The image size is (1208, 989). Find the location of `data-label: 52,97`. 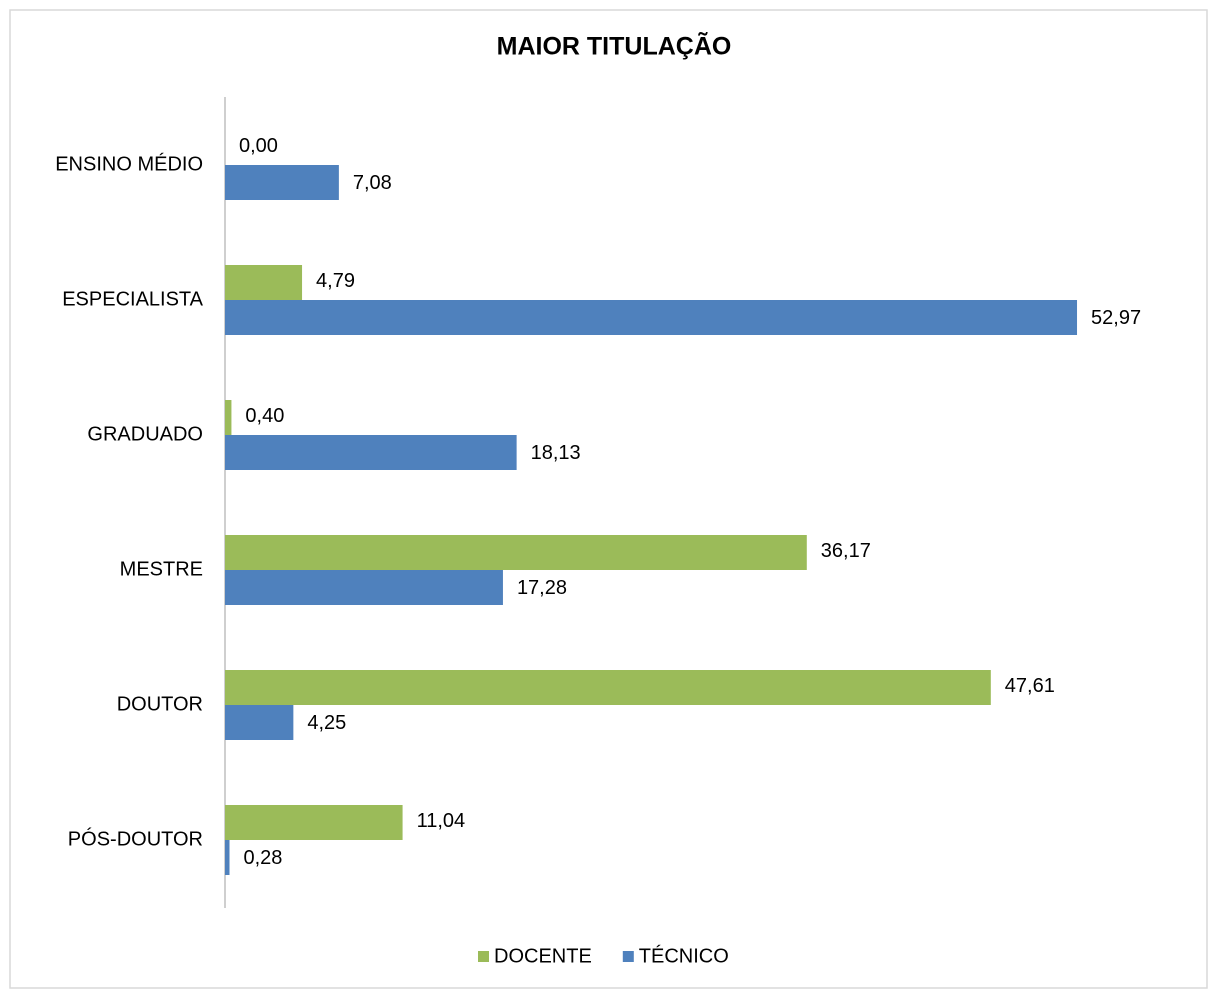

data-label: 52,97 is located at coordinates (1116, 318).